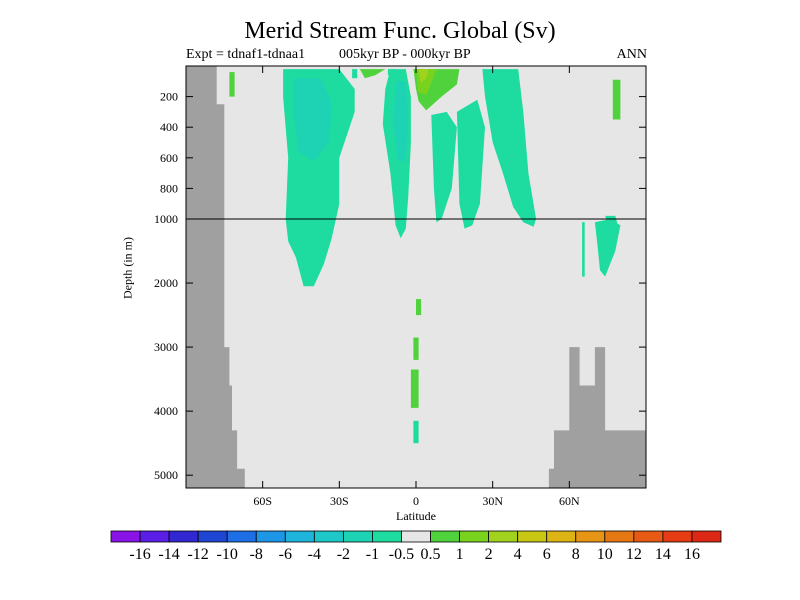 Image resolution: width=800 pixels, height=600 pixels. Describe the element at coordinates (692, 554) in the screenshot. I see `colorbar-label: 16` at that location.